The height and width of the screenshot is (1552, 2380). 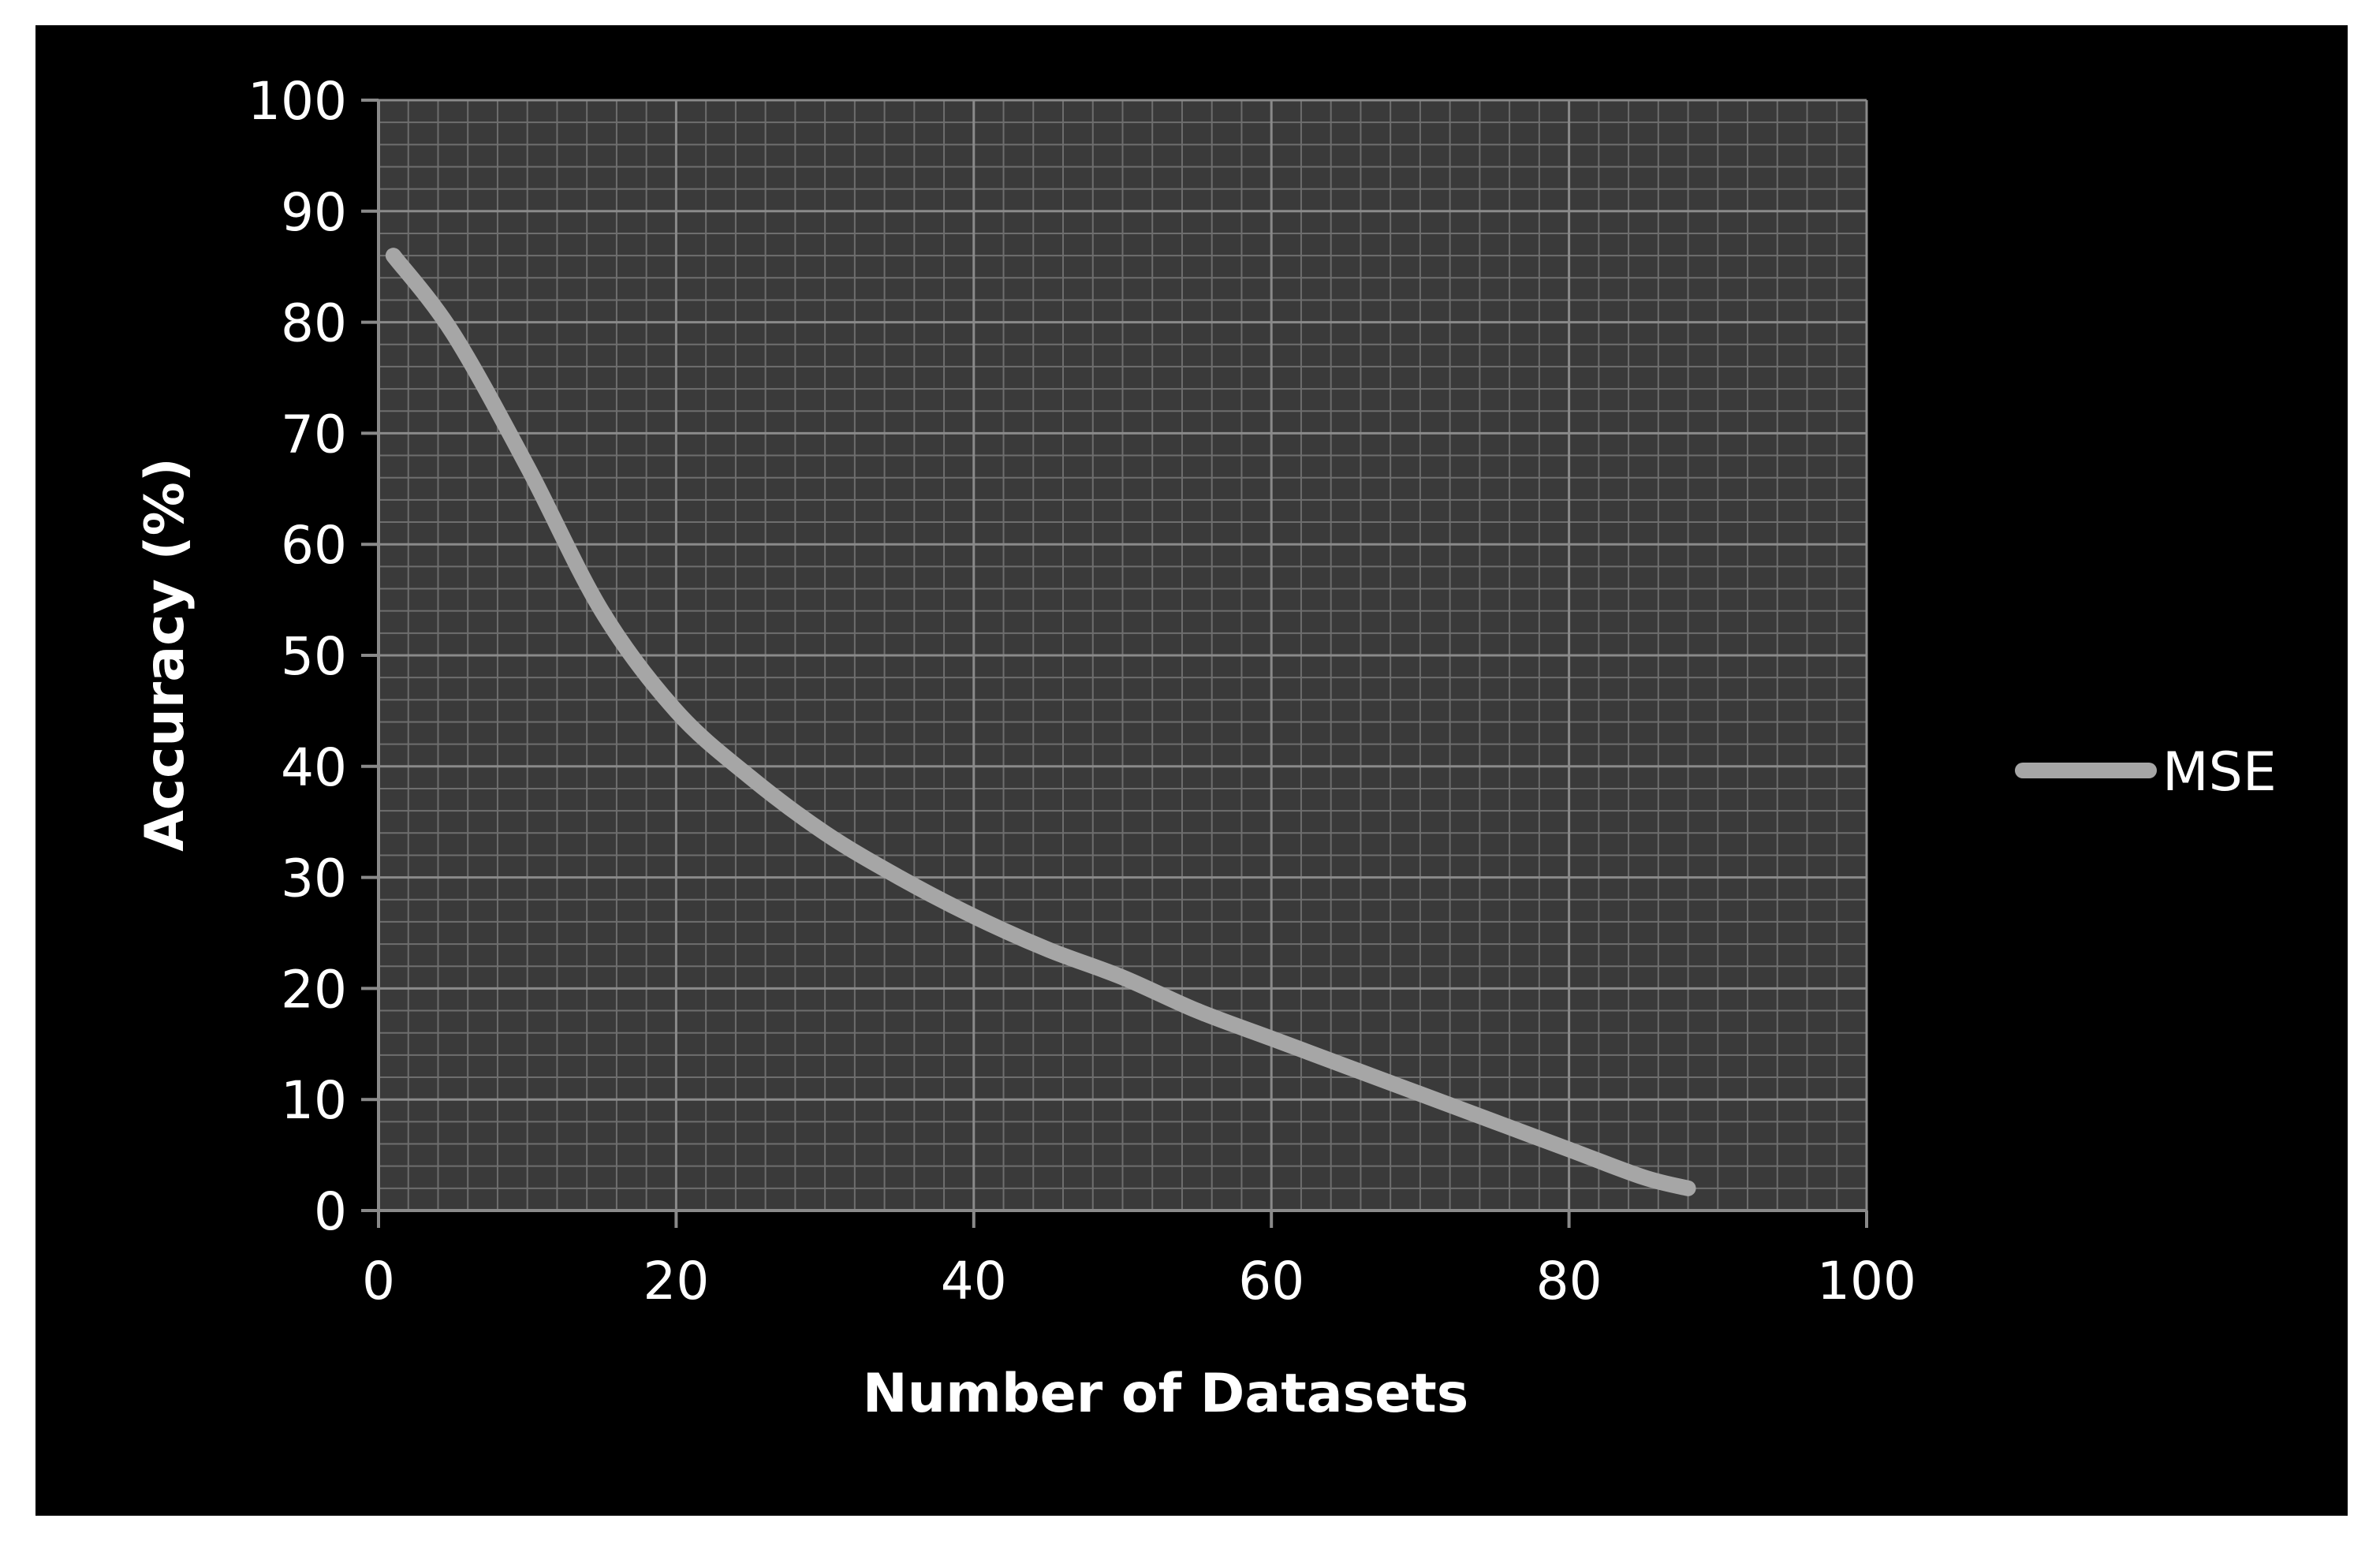 What do you see at coordinates (314, 656) in the screenshot?
I see `y-tick-label: 50` at bounding box center [314, 656].